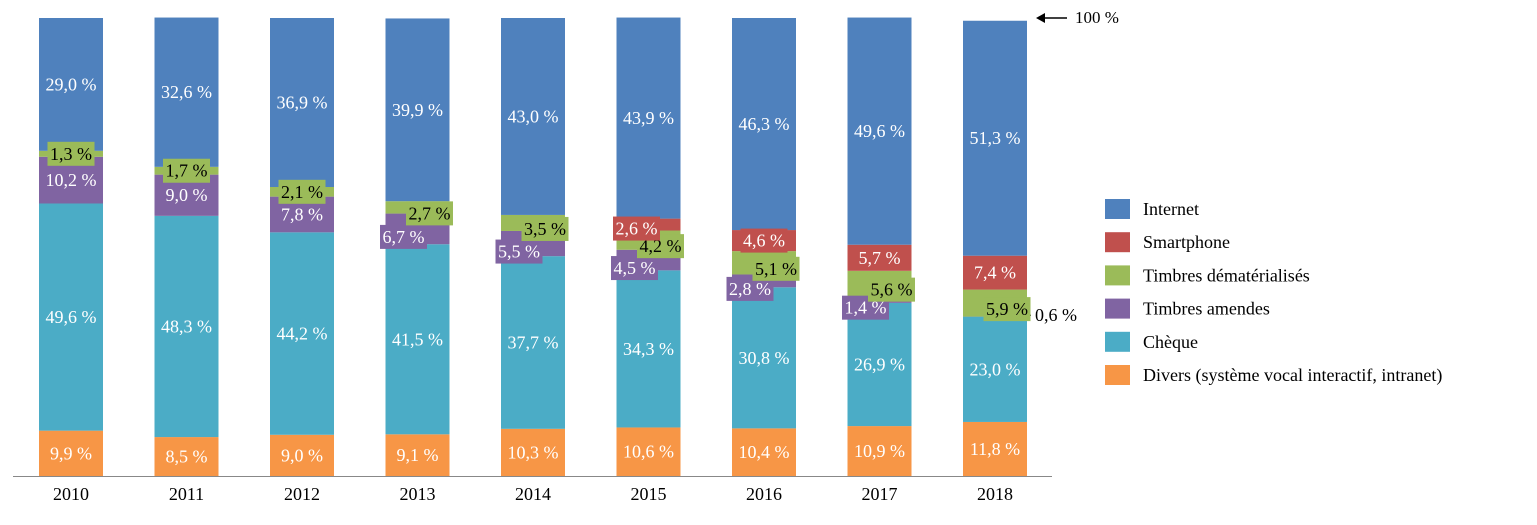 The height and width of the screenshot is (525, 1537). I want to click on legend-item: Internet, so click(1152, 209).